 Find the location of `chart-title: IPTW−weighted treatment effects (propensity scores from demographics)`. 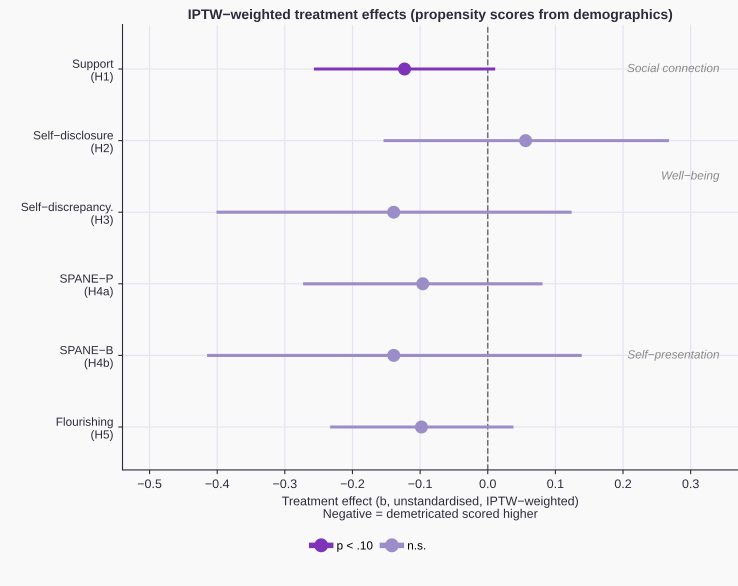

chart-title: IPTW−weighted treatment effects (propensity scores from demographics) is located at coordinates (430, 15).